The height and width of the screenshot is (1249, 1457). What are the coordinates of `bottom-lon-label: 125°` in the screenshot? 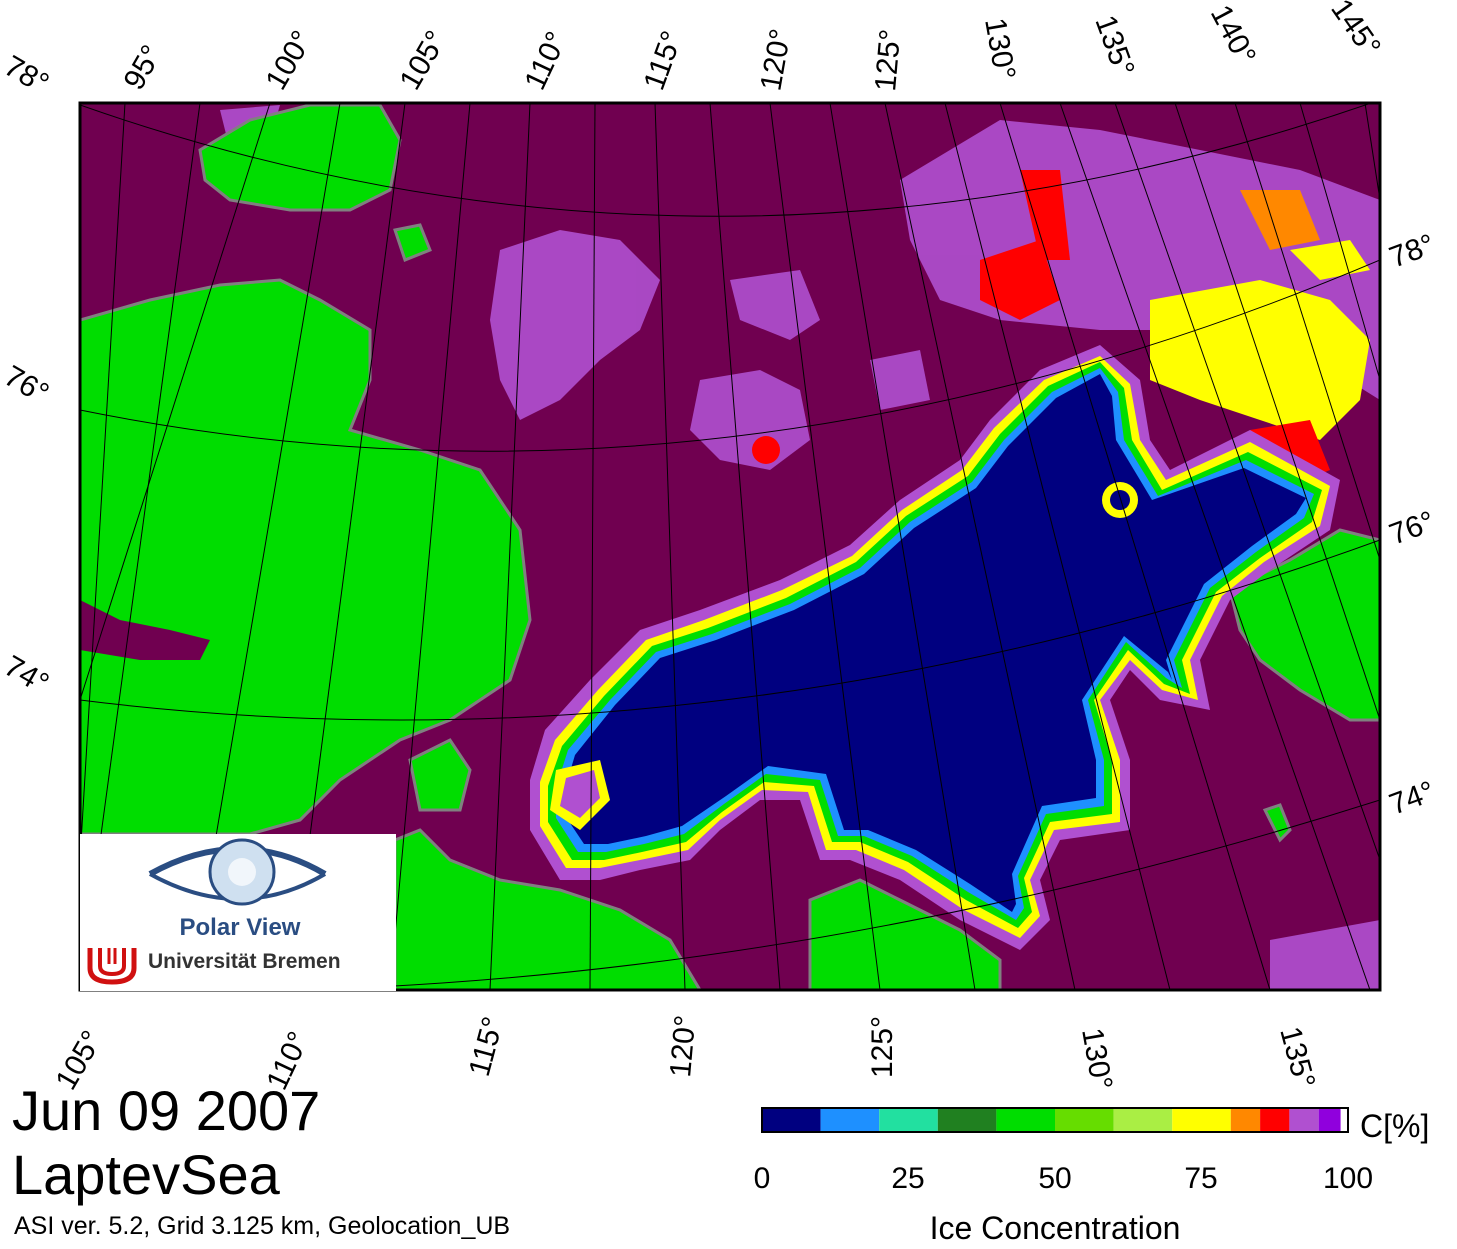 It's located at (882, 1047).